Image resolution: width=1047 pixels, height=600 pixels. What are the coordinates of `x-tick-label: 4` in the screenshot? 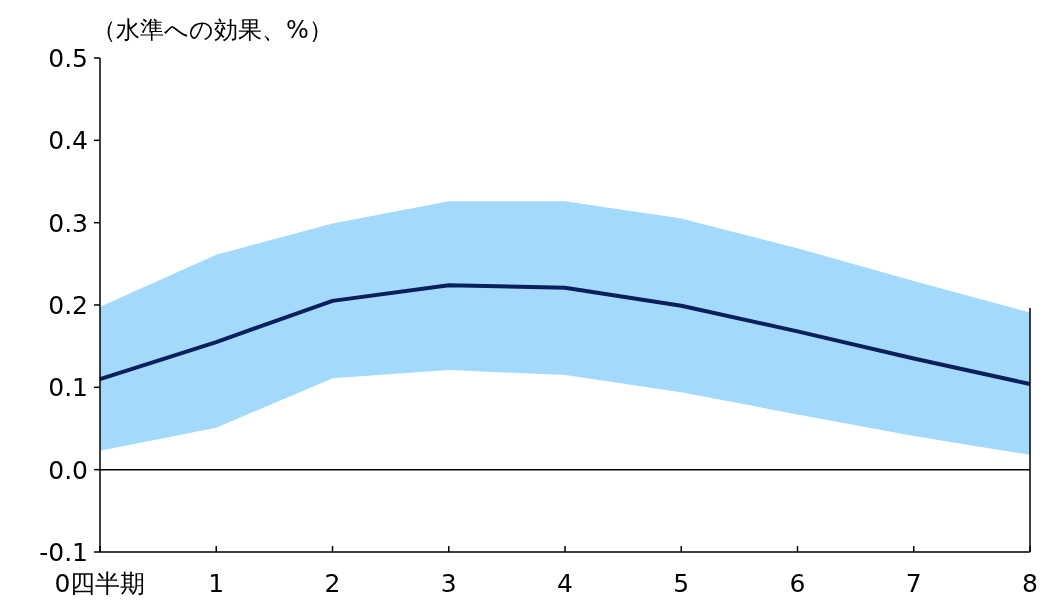 It's located at (565, 583).